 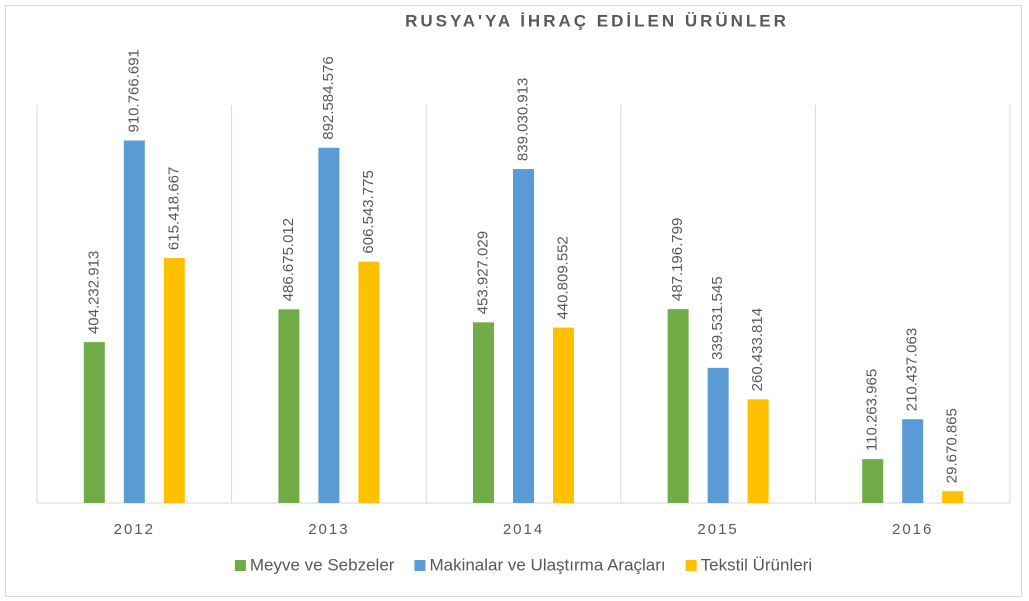 What do you see at coordinates (952, 445) in the screenshot?
I see `value-label: 29.670.865` at bounding box center [952, 445].